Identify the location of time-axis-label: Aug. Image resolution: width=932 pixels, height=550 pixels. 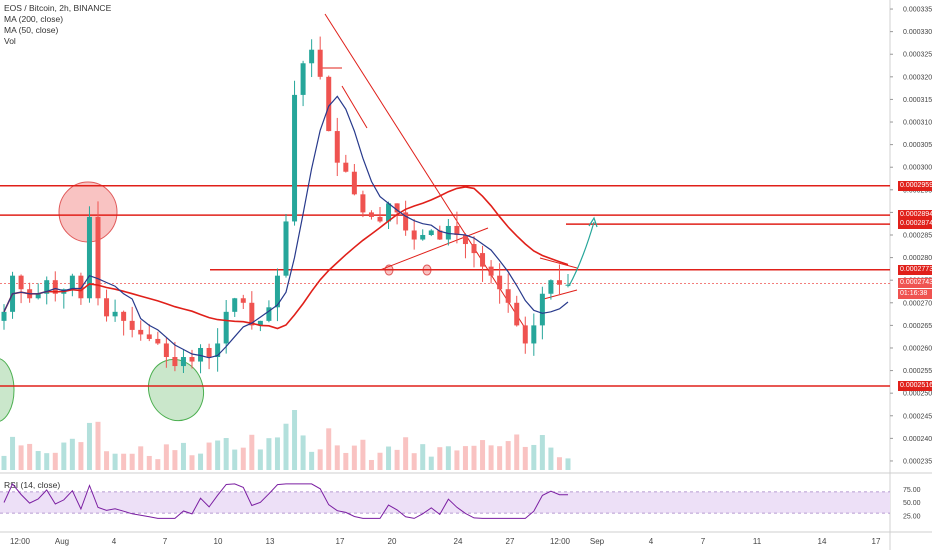
(62, 541).